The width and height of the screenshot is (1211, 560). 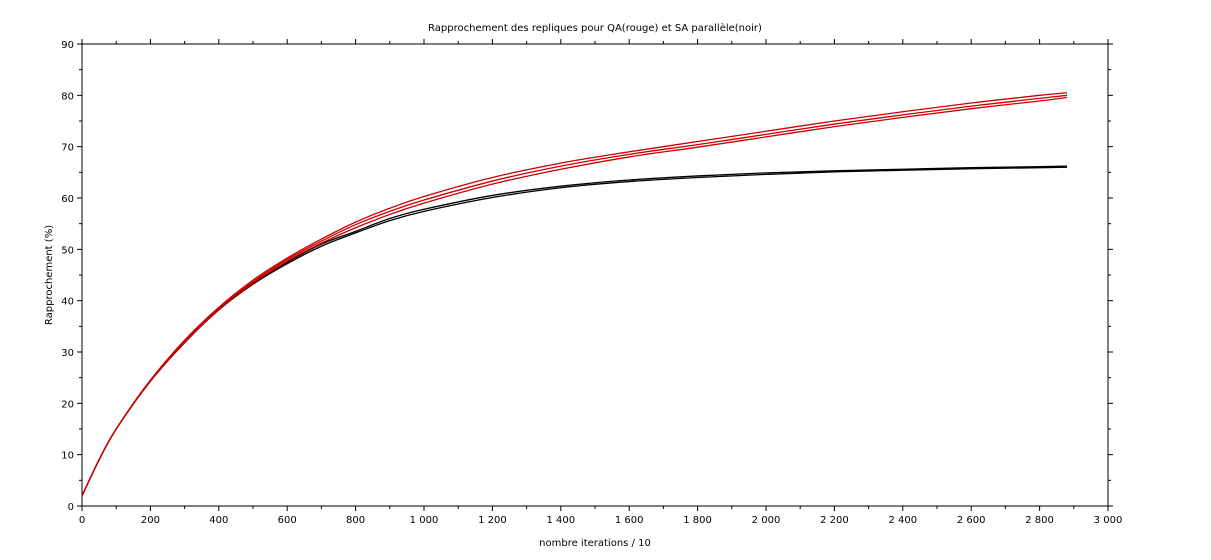 I want to click on y-tick-label: 0, so click(x=71, y=507).